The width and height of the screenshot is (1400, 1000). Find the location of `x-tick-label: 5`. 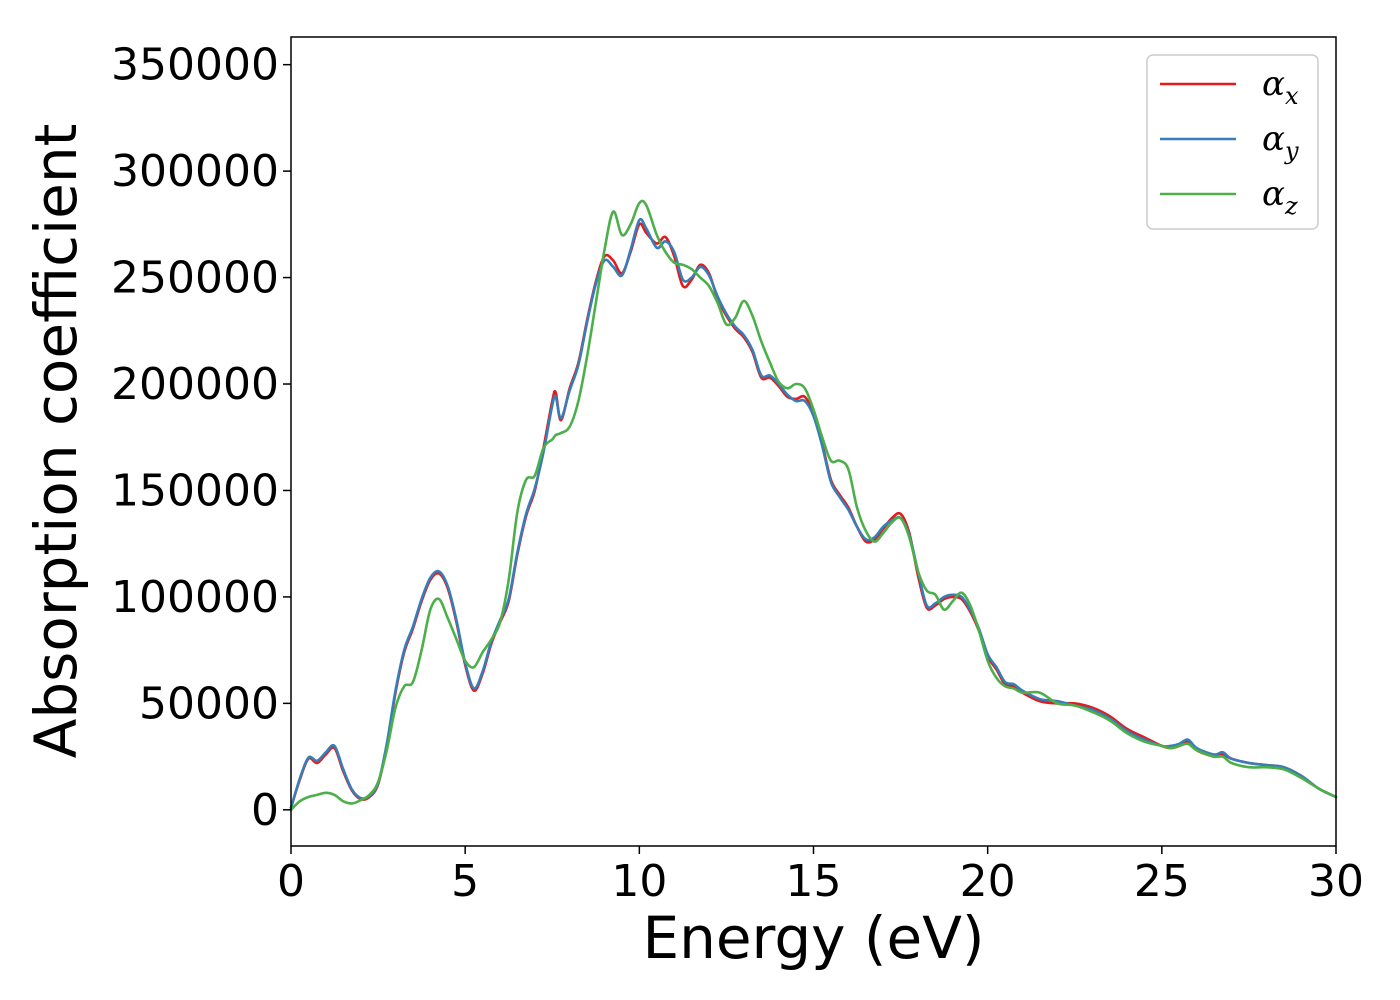

x-tick-label: 5 is located at coordinates (465, 881).